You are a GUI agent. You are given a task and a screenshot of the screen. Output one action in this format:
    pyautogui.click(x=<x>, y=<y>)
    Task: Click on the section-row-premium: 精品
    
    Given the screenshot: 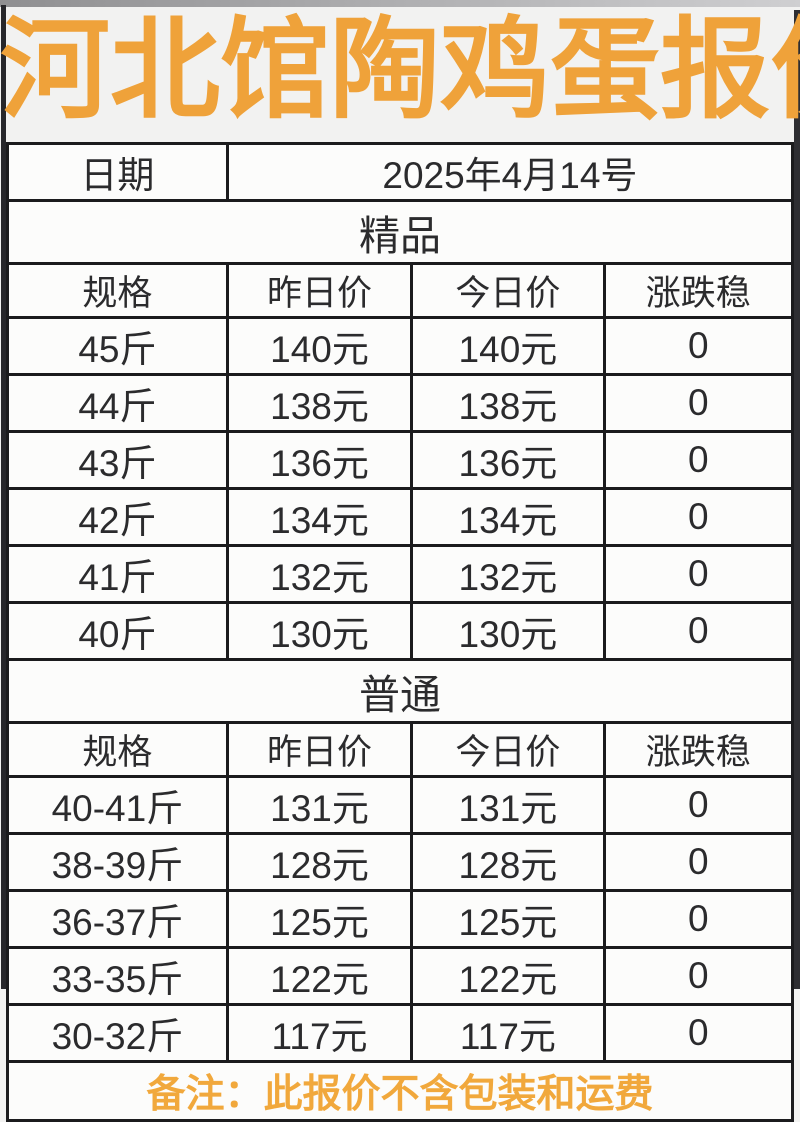 What is the action you would take?
    pyautogui.click(x=400, y=232)
    